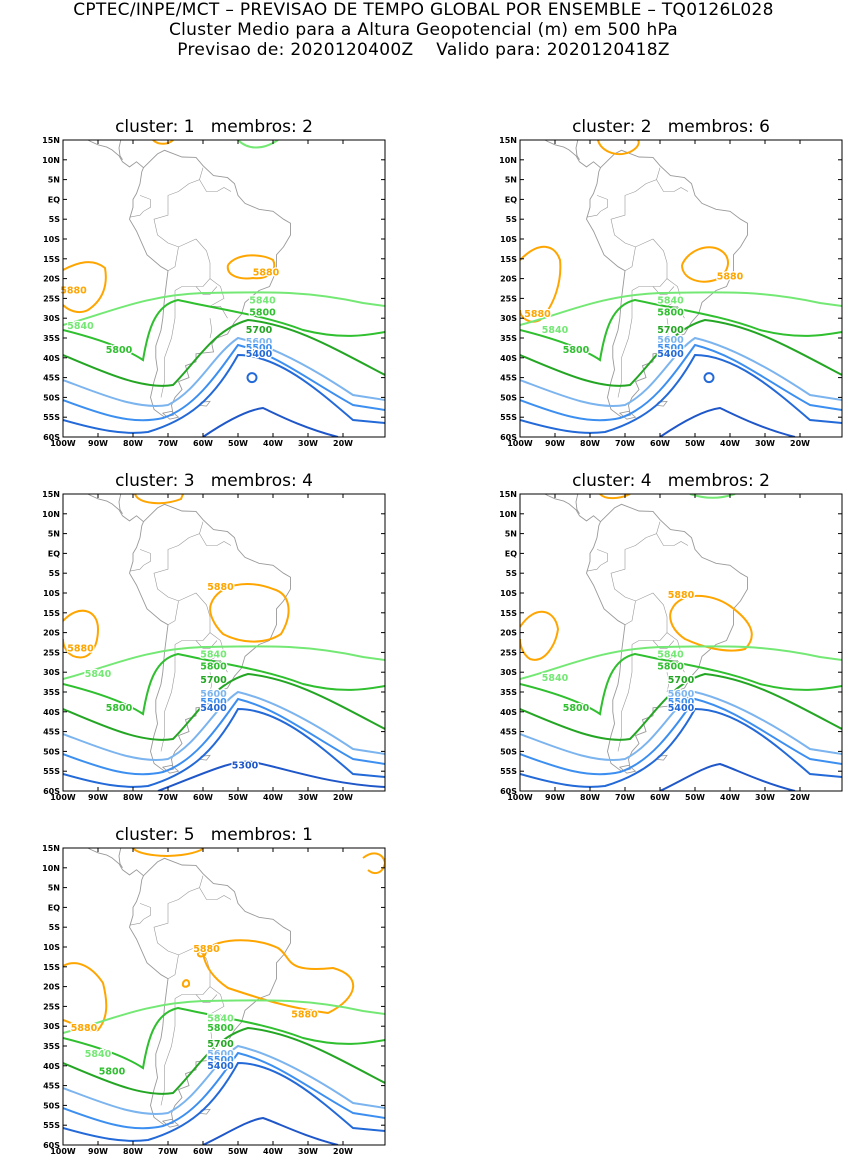 This screenshot has height=1157, width=847. What do you see at coordinates (54, 888) in the screenshot?
I see `lat-tick-label: 5N` at bounding box center [54, 888].